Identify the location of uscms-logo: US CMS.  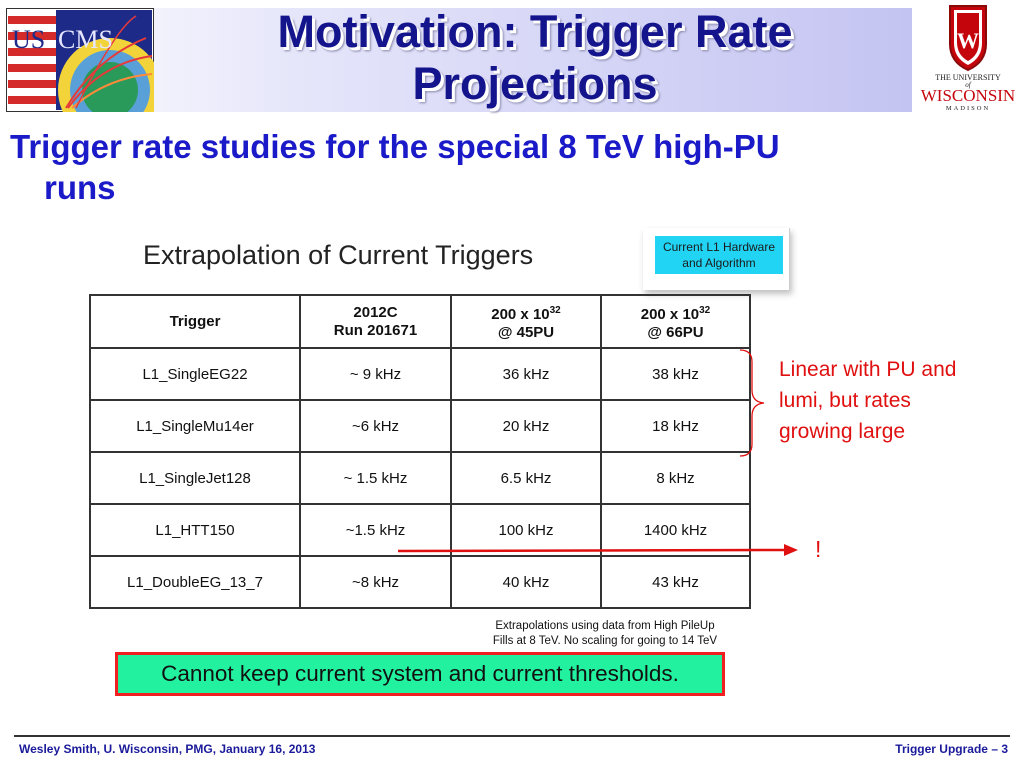
(80, 60).